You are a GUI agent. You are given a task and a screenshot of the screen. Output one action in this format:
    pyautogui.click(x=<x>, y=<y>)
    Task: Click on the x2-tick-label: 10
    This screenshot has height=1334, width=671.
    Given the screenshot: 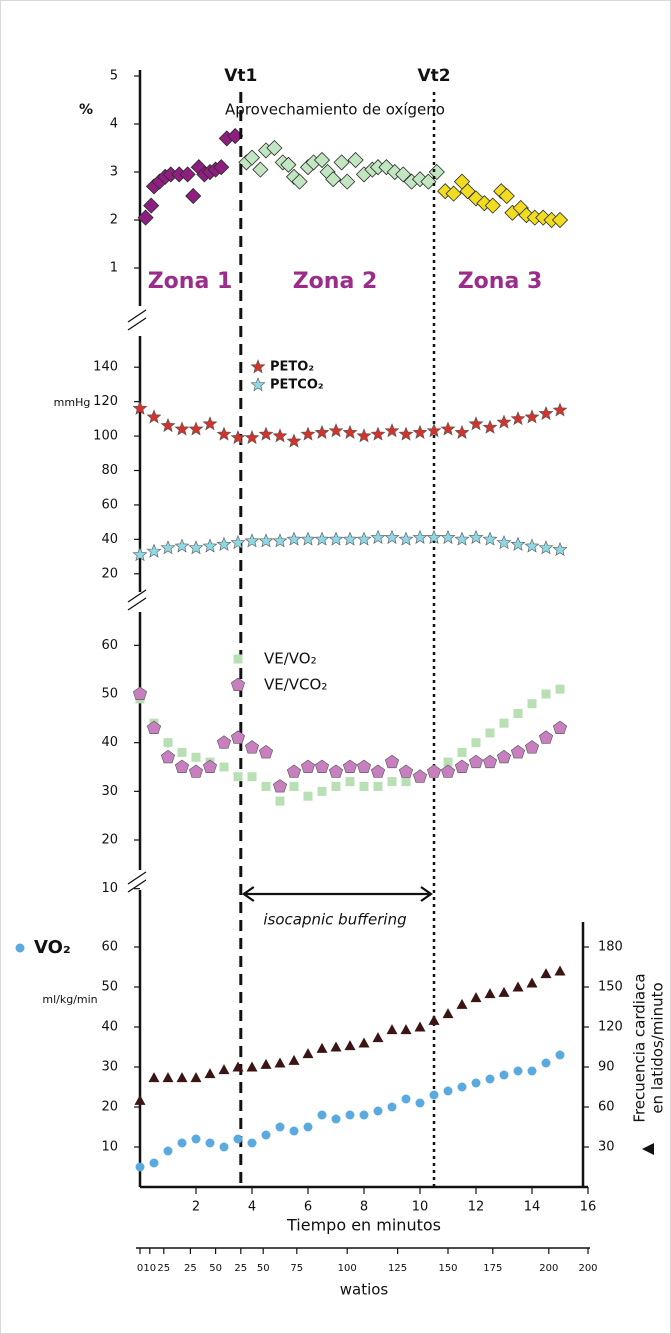 What is the action you would take?
    pyautogui.click(x=149, y=1268)
    